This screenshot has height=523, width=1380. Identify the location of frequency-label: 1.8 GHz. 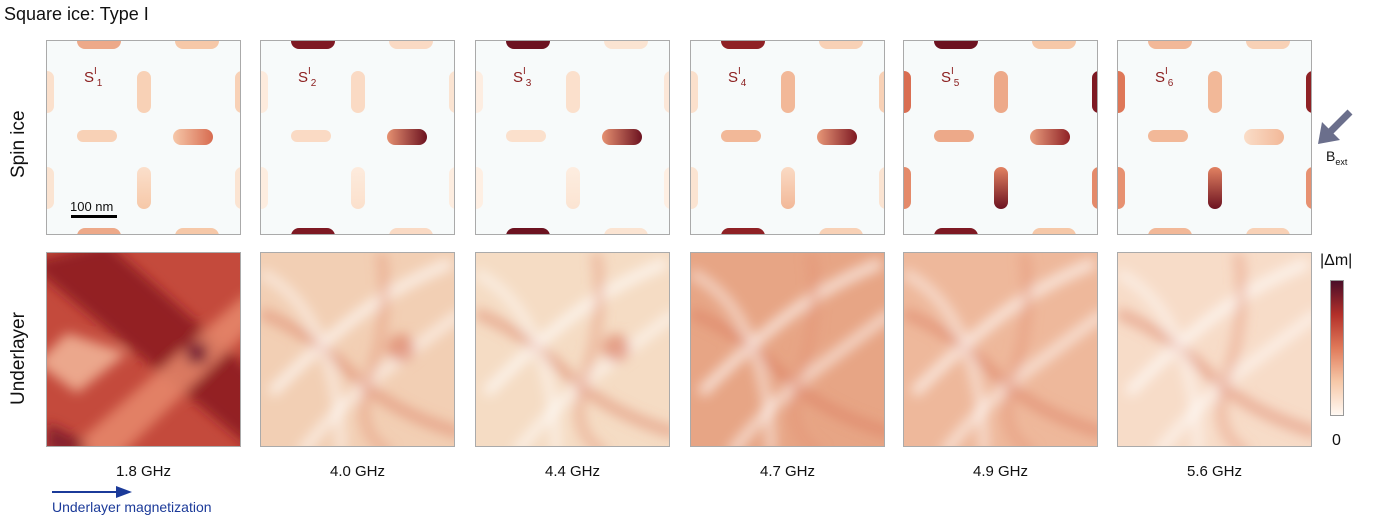
(143, 471).